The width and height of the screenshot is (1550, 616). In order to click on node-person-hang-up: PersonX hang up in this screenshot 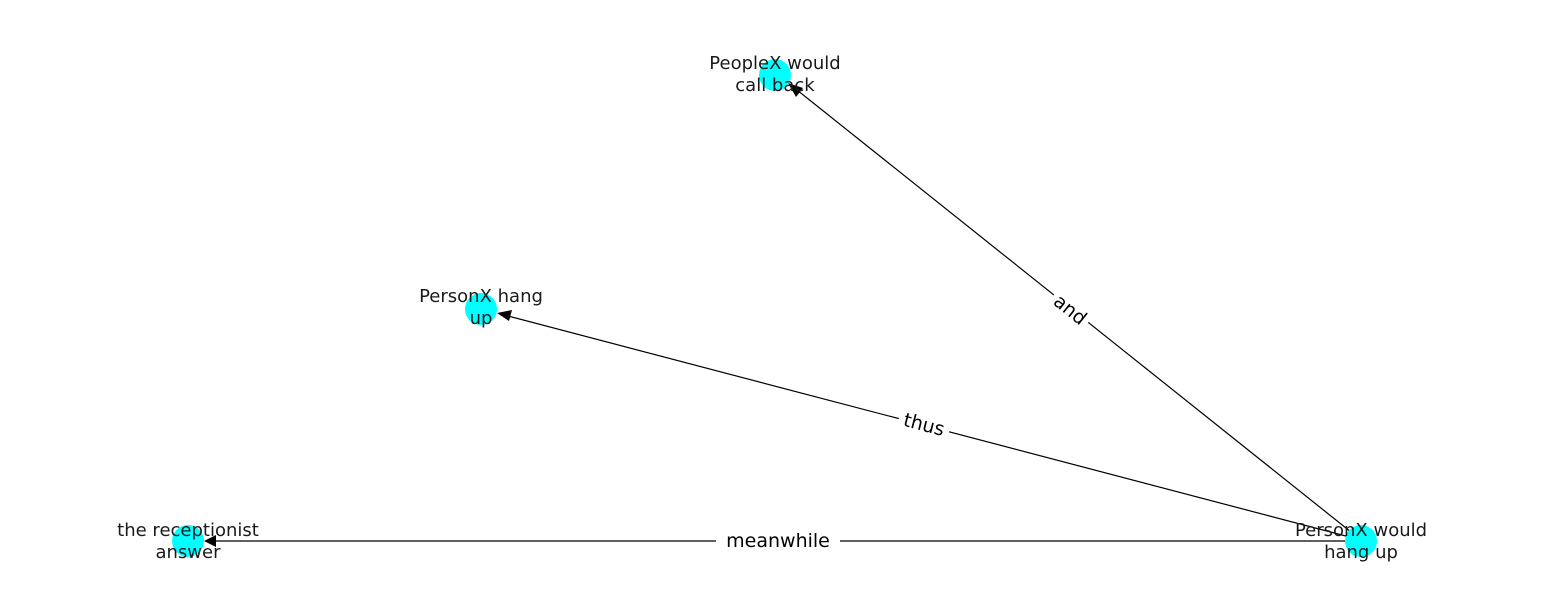, I will do `click(481, 307)`.